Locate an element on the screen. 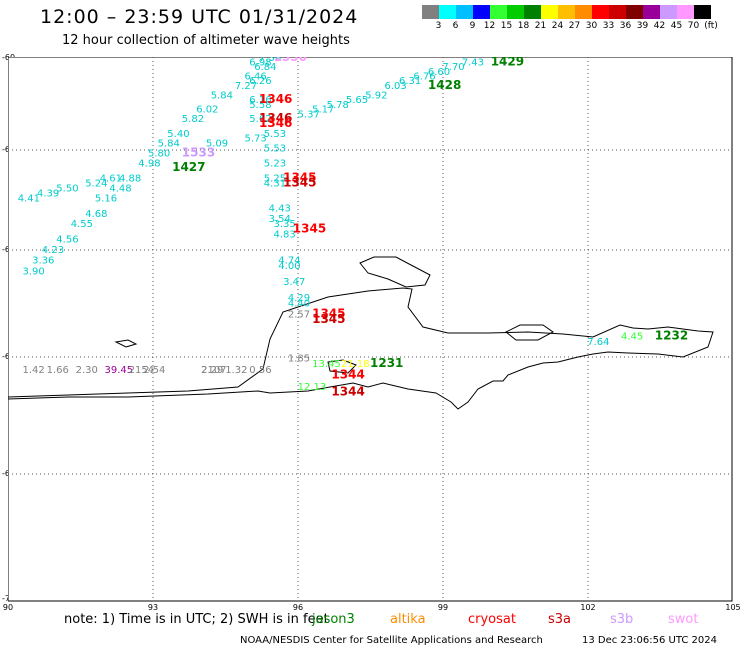  swh-value: 4.23 is located at coordinates (53, 250).